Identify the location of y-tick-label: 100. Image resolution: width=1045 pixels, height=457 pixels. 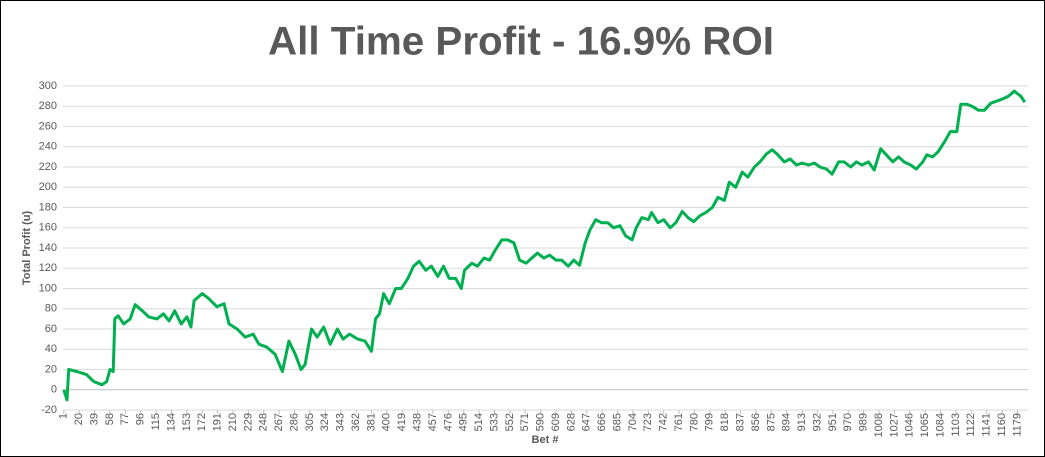
(48, 288).